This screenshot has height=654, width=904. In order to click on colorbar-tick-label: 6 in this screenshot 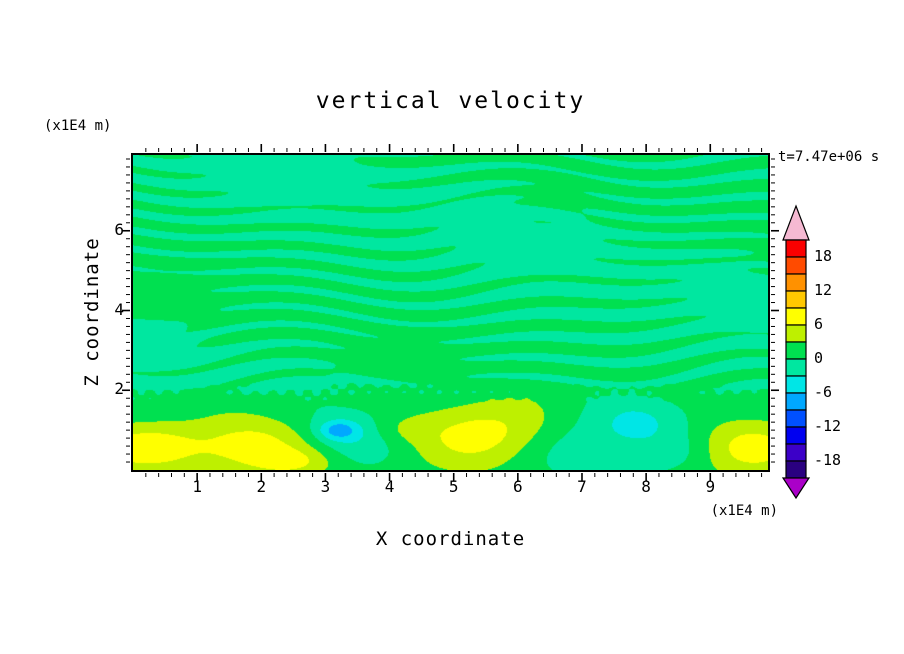, I will do `click(819, 324)`.